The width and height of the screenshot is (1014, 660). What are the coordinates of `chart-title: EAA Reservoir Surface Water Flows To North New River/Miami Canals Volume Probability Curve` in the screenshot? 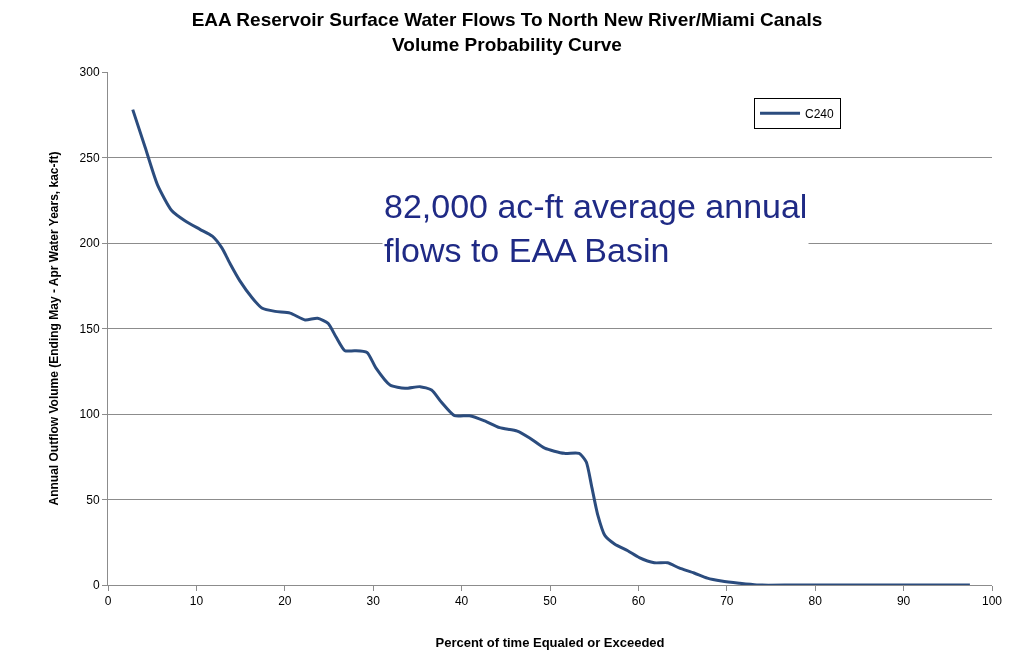 It's located at (507, 32).